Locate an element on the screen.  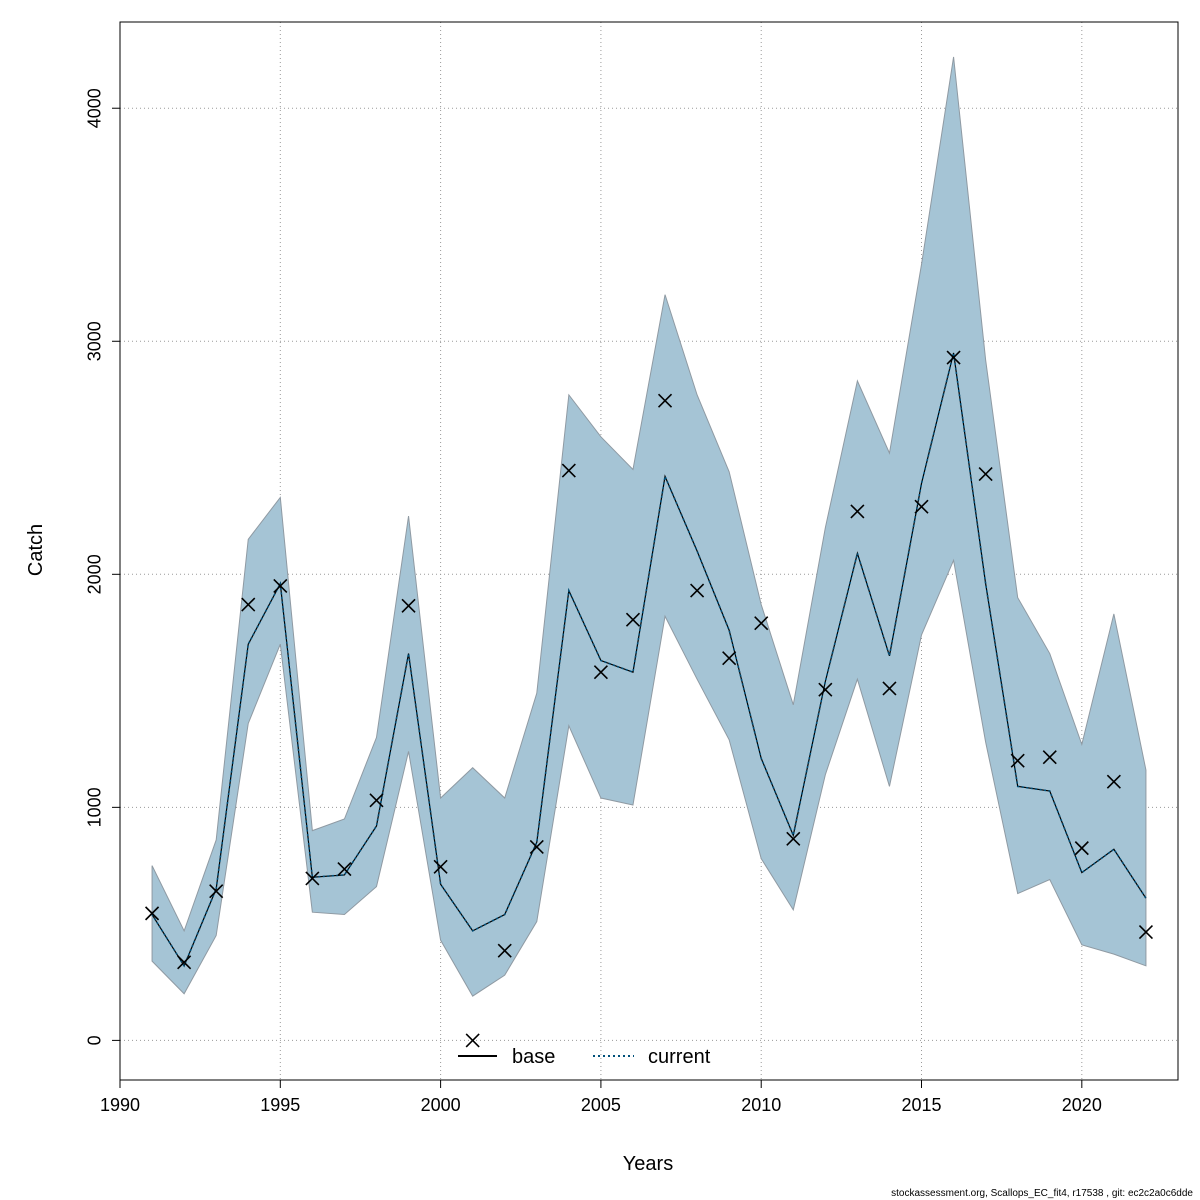
observed-point-2001 is located at coordinates (472, 1040).